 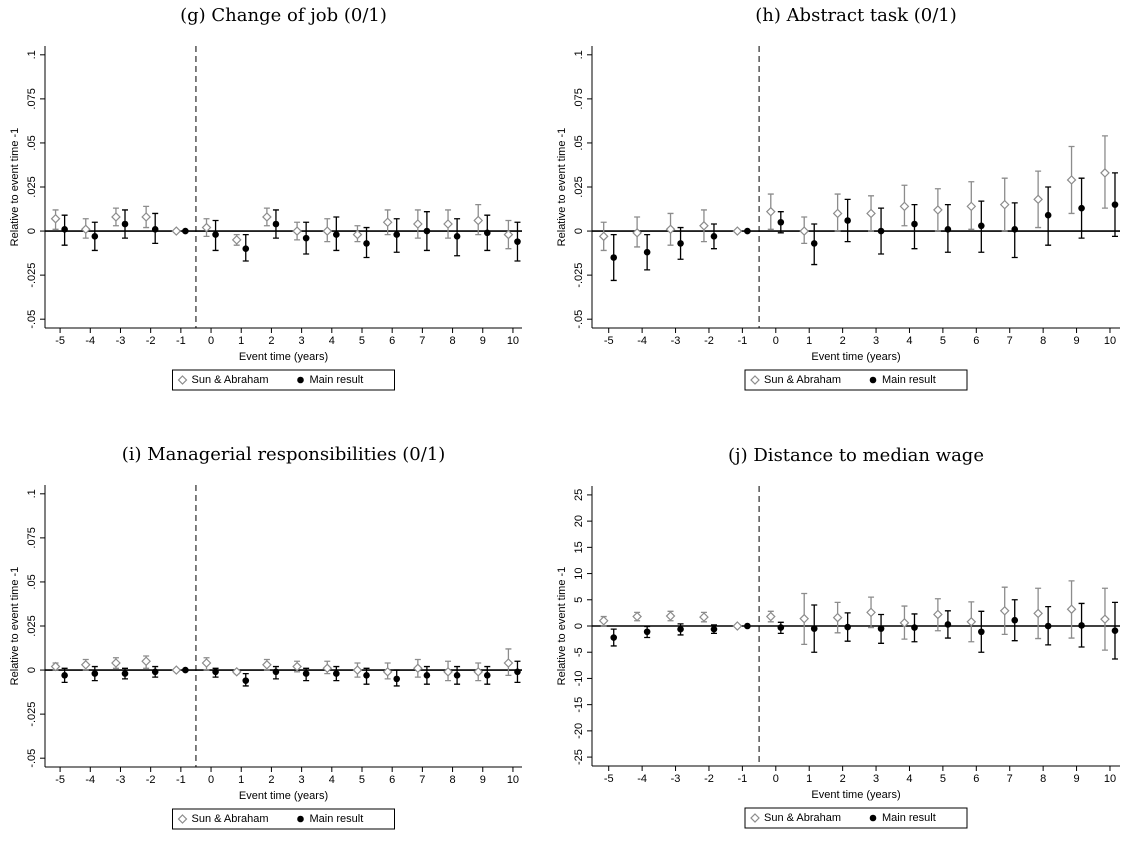 I want to click on x-tick-label: 5, so click(x=362, y=341).